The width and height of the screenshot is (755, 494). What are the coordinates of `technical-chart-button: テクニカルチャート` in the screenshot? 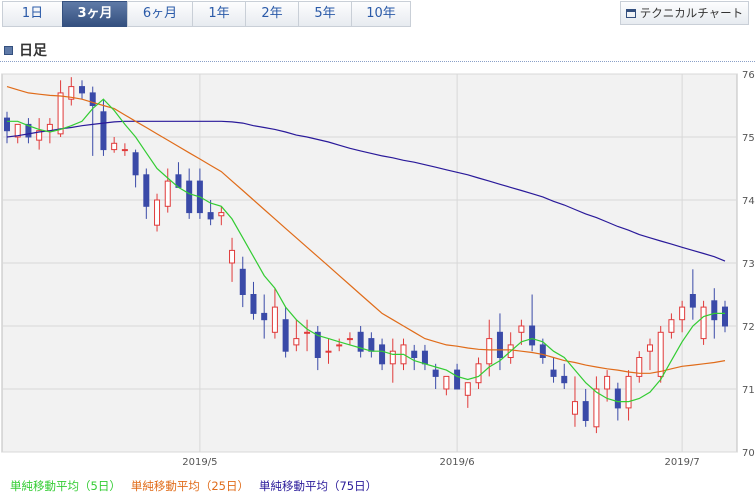 It's located at (684, 13).